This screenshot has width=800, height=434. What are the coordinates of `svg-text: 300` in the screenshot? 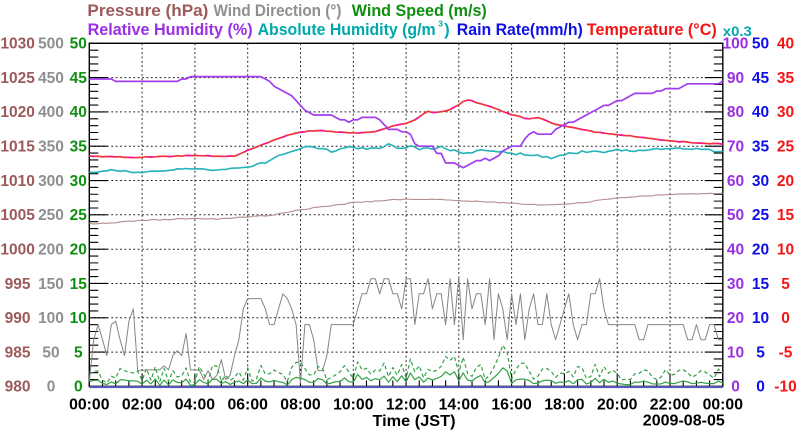 It's located at (51, 181).